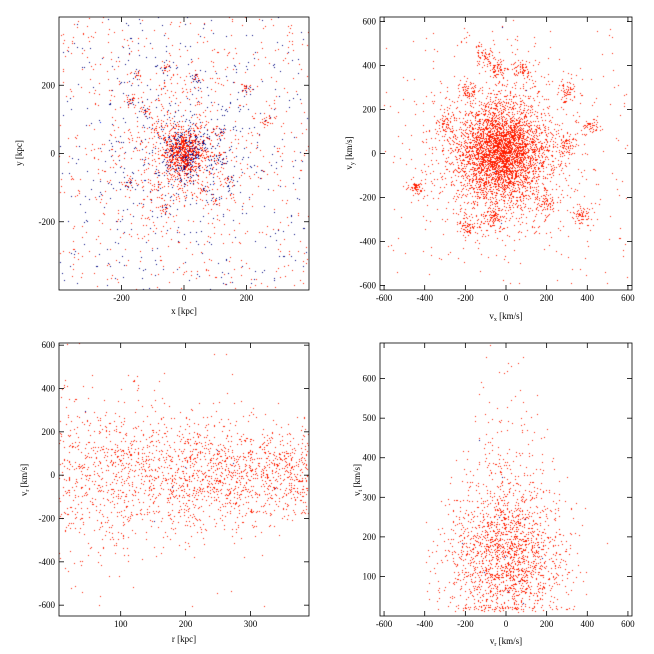 The image size is (654, 654). Describe the element at coordinates (370, 497) in the screenshot. I see `y-tick-label: 300` at that location.